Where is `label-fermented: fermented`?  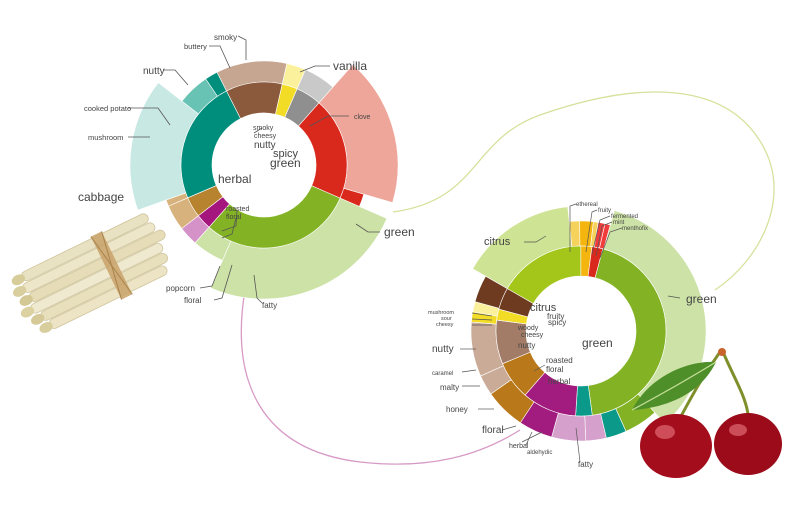 label-fermented: fermented is located at coordinates (624, 217).